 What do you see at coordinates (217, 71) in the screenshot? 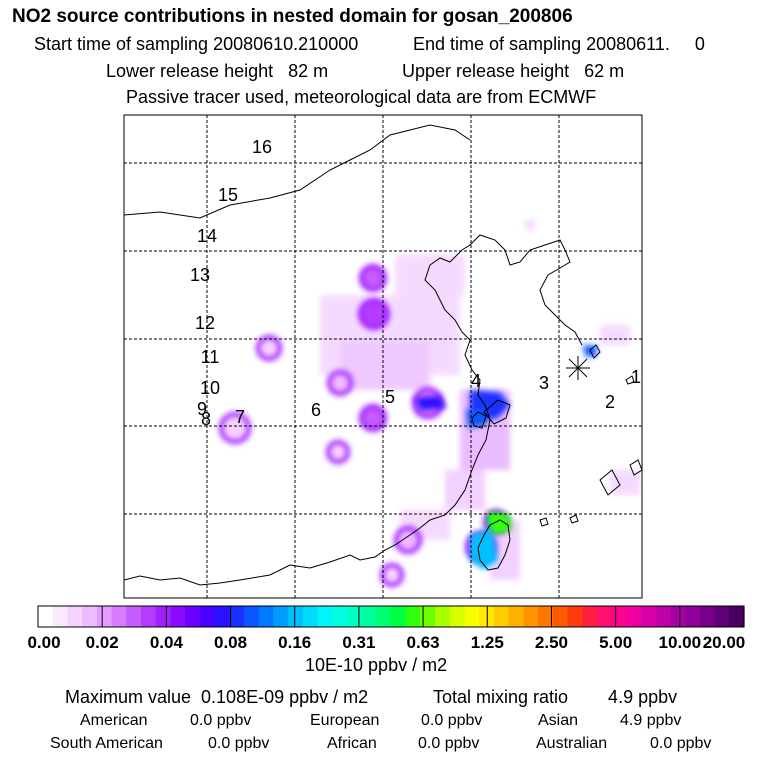
I see `lower-release-text: Lower release height 82 m` at bounding box center [217, 71].